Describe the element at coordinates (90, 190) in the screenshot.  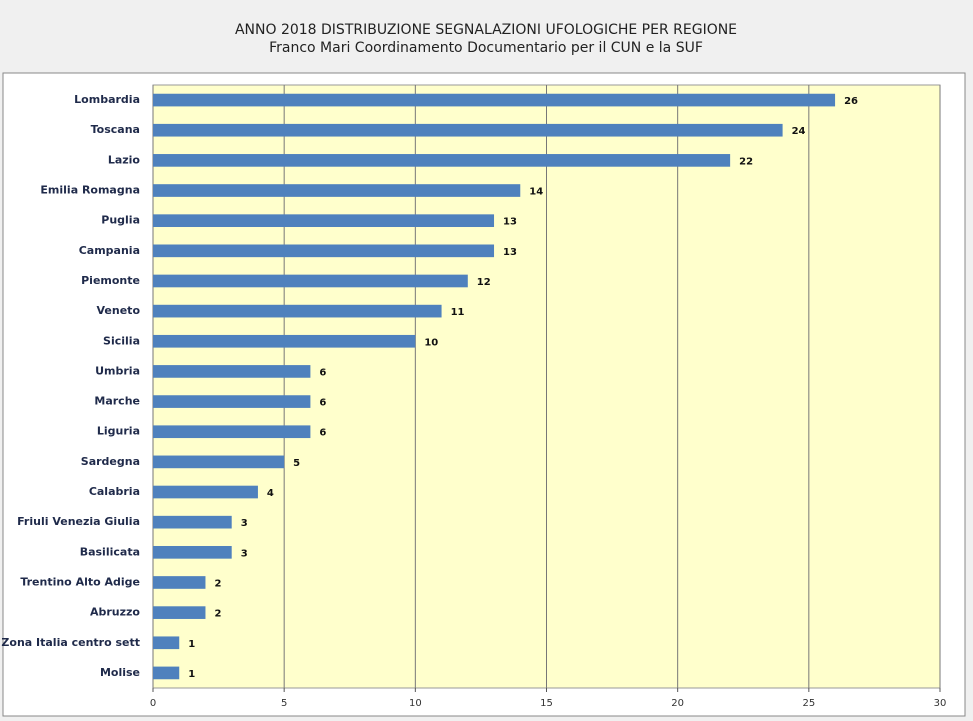
I see `y-tick-label: Emilia Romagna` at that location.